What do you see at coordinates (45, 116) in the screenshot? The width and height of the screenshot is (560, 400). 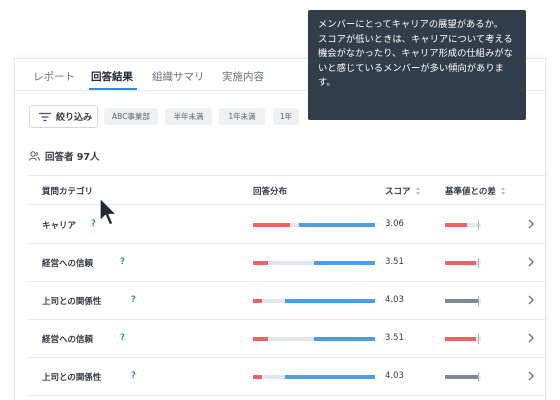 I see `filter-icon` at bounding box center [45, 116].